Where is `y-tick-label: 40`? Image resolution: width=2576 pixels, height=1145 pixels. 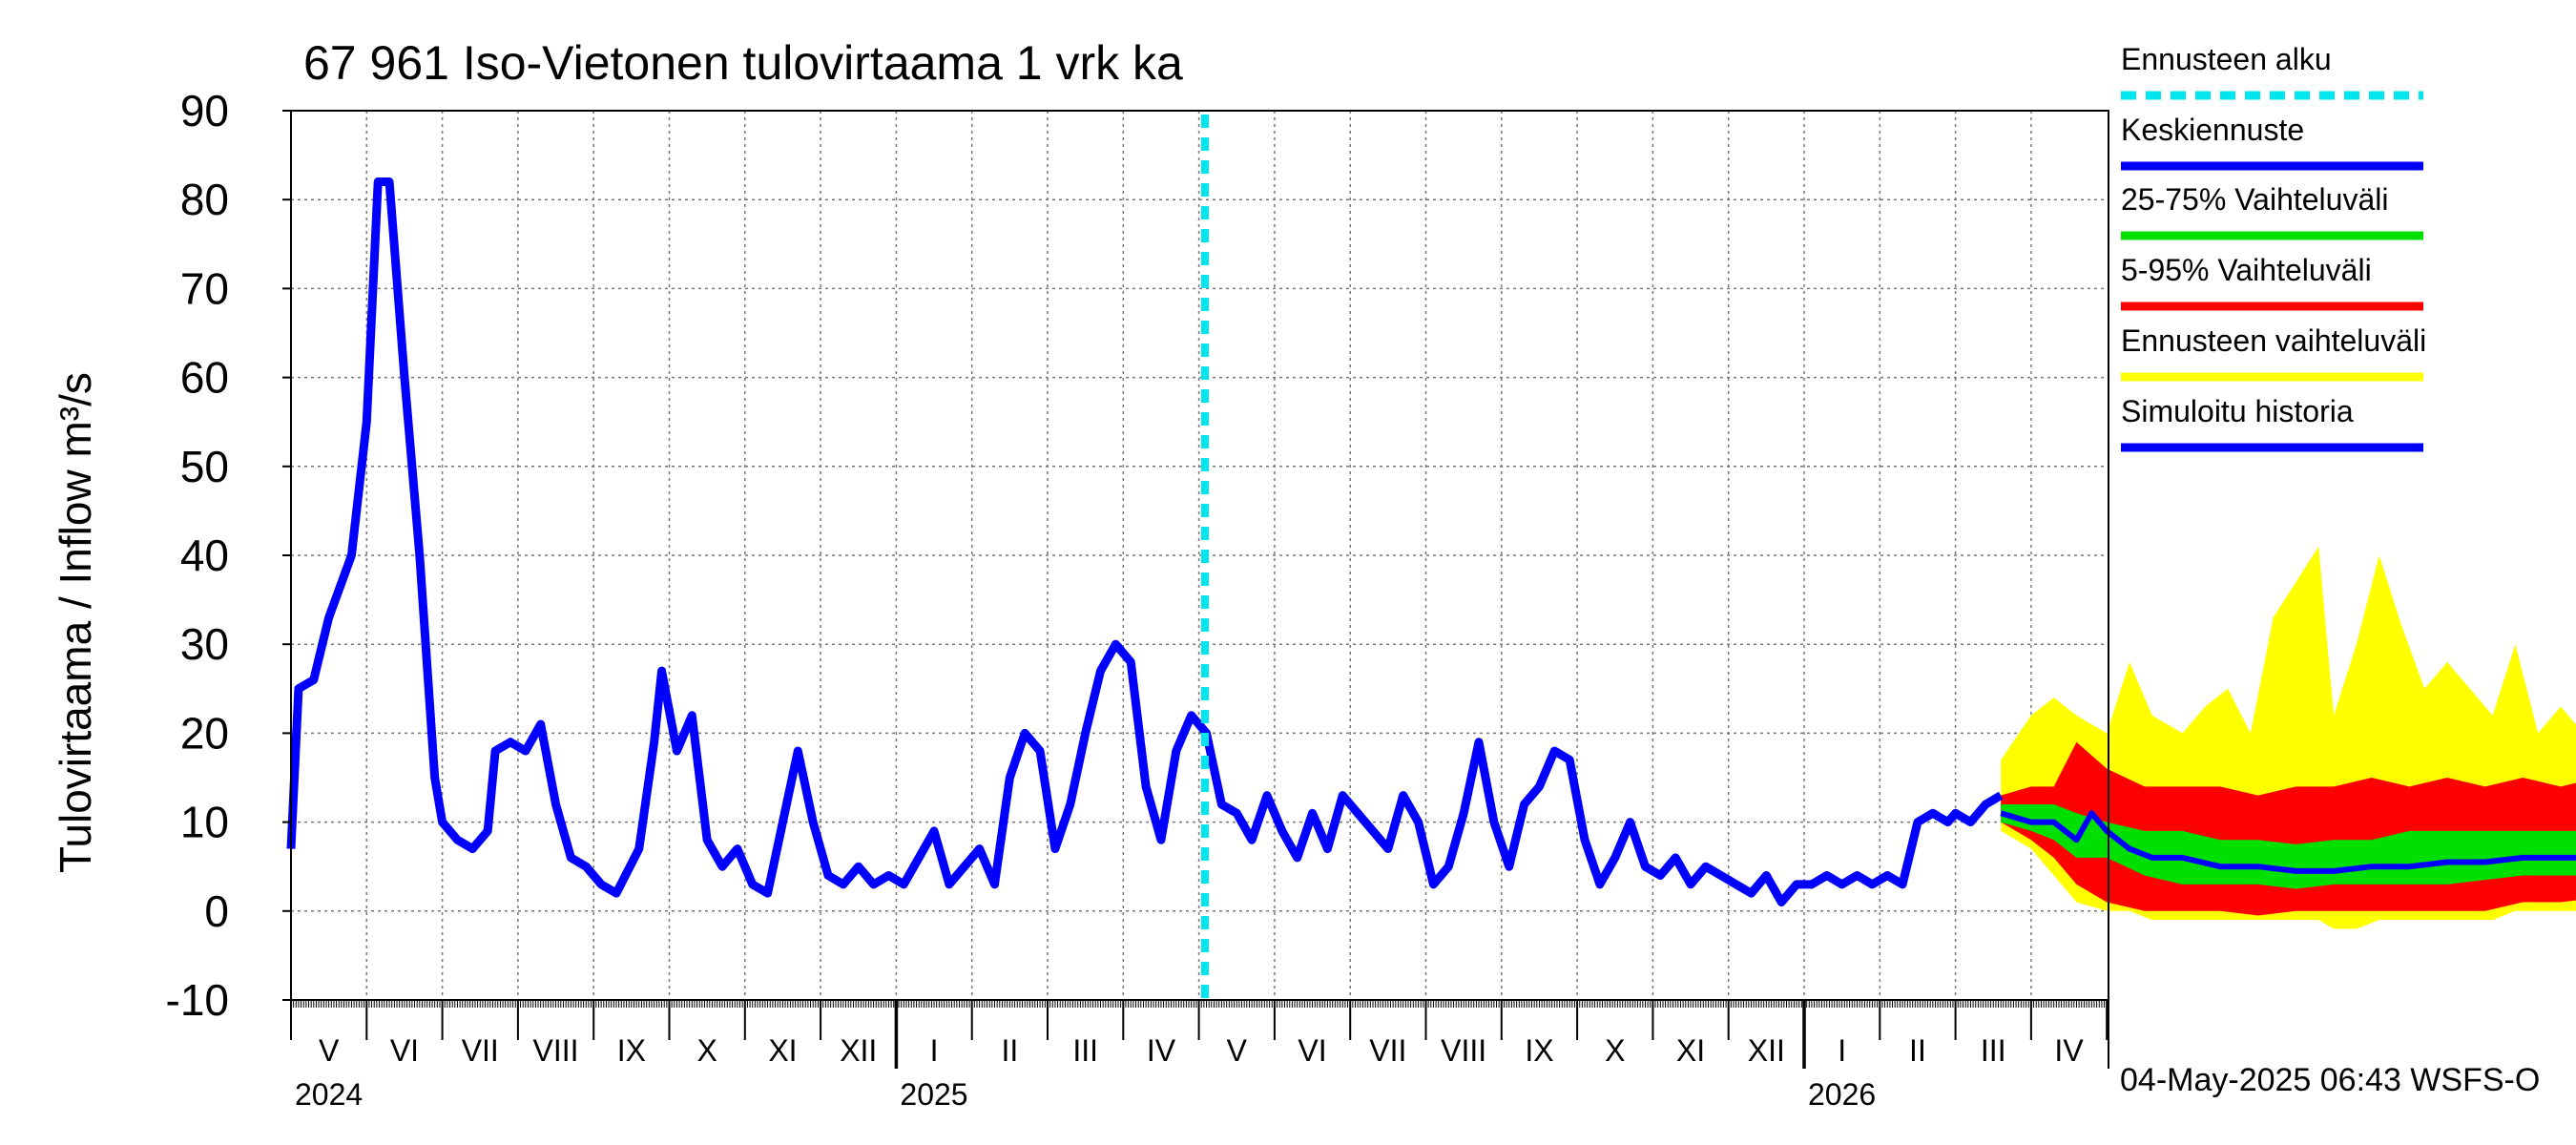
y-tick-label: 40 is located at coordinates (204, 555).